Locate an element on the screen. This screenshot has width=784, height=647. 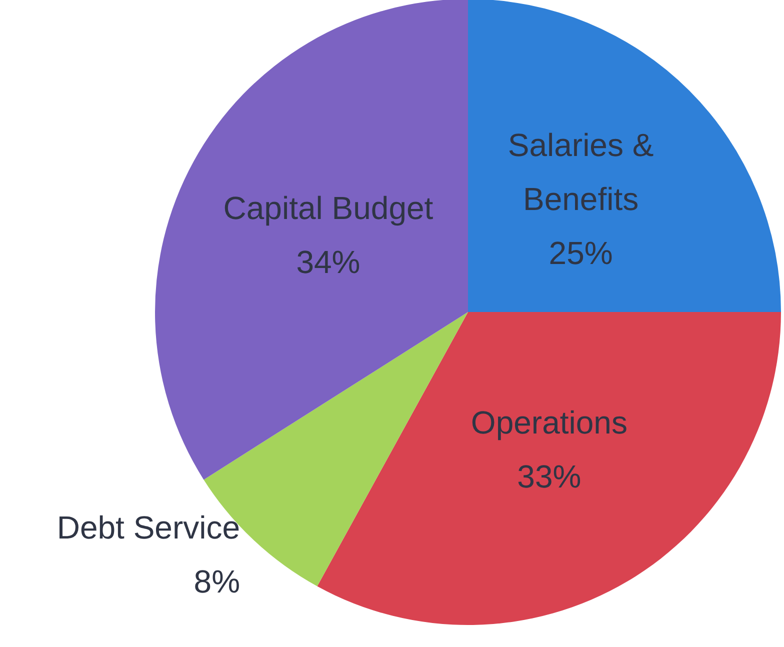
slice-label: Operations is located at coordinates (549, 422).